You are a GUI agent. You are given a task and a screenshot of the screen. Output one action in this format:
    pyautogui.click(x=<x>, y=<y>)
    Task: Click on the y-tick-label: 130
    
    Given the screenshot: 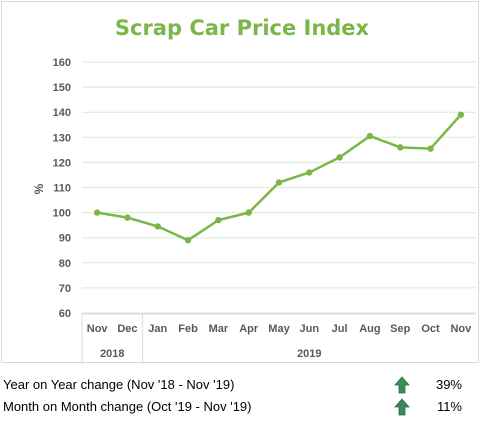 What is the action you would take?
    pyautogui.click(x=62, y=138)
    